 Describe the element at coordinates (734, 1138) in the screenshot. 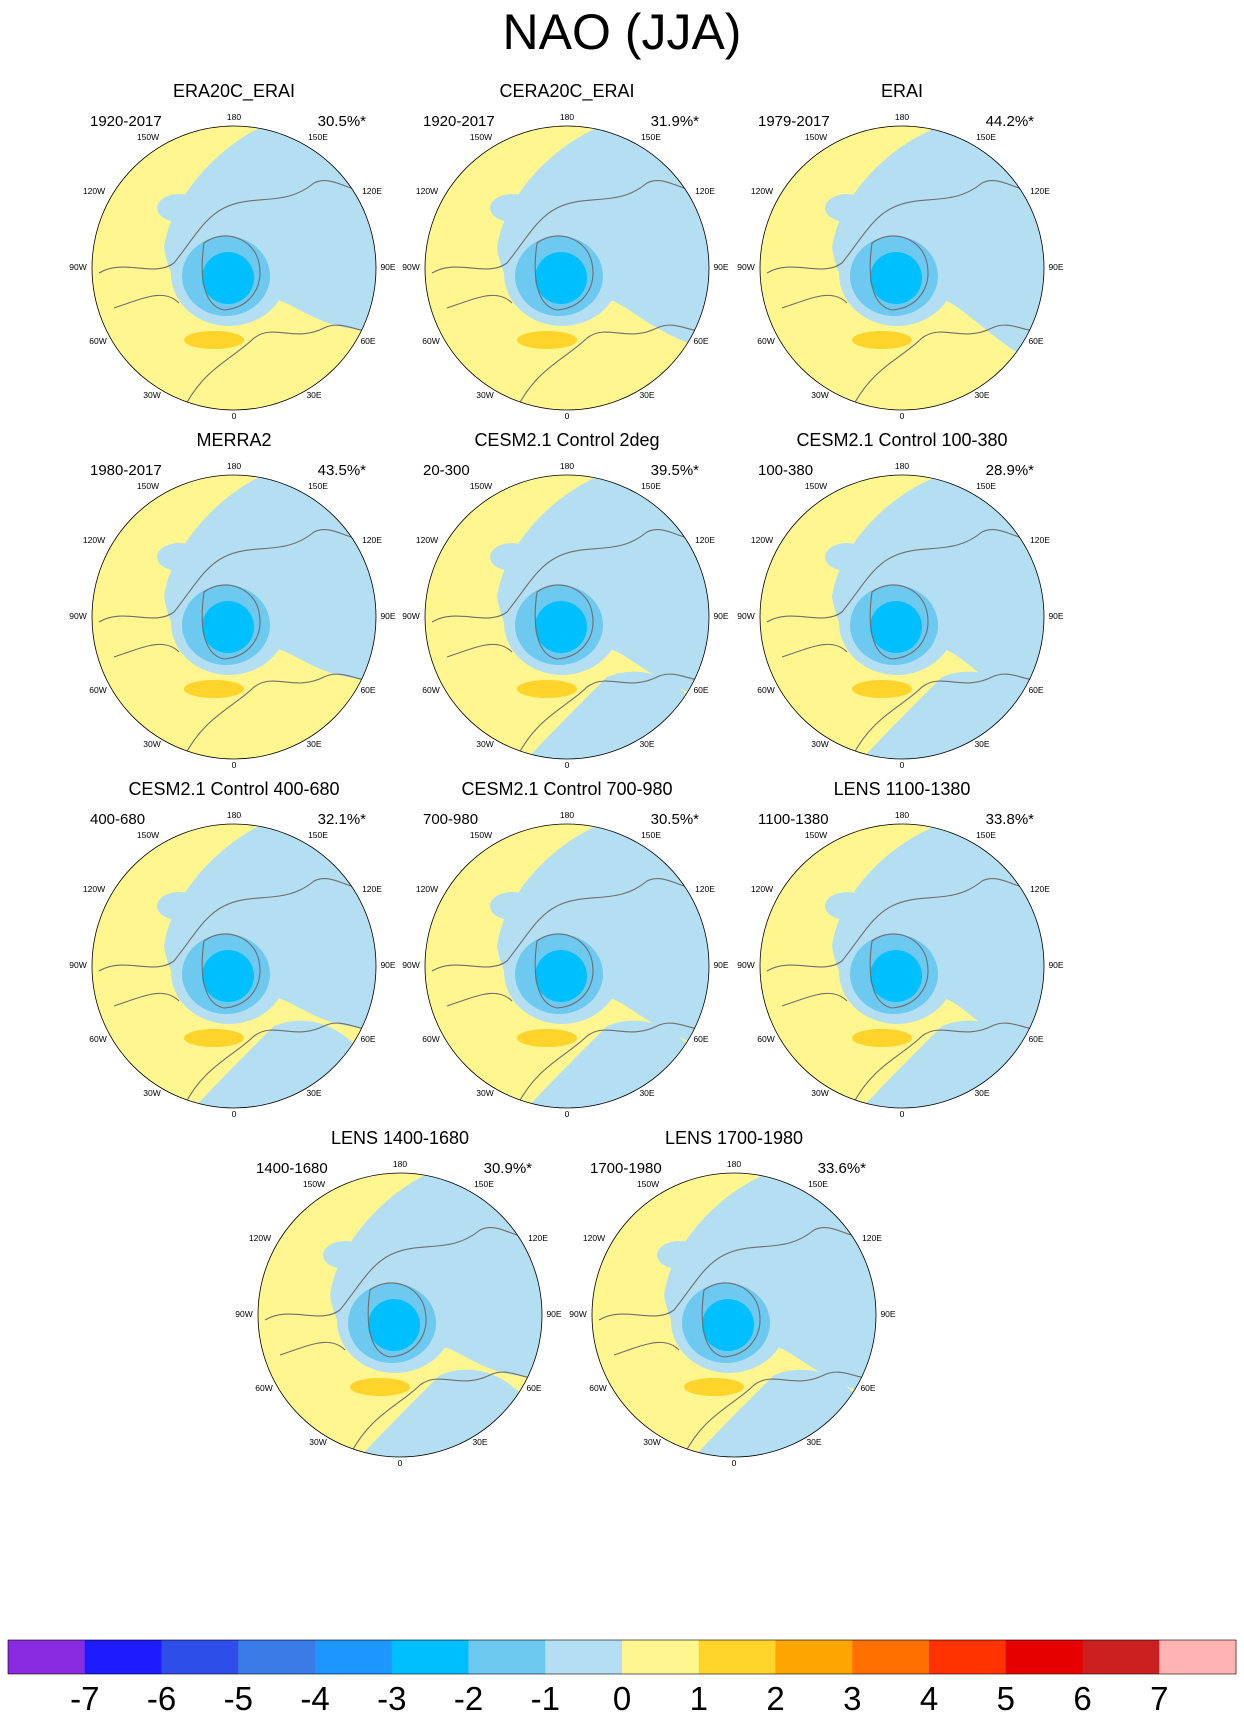

I see `panel-title: LENS 1700-1980` at that location.